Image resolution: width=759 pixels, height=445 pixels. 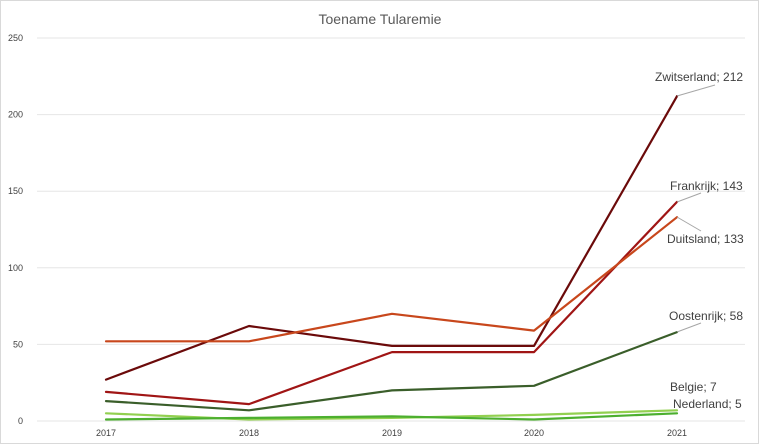 What do you see at coordinates (706, 316) in the screenshot?
I see `data-label-oostenrijk: Oostenrijk; 58` at bounding box center [706, 316].